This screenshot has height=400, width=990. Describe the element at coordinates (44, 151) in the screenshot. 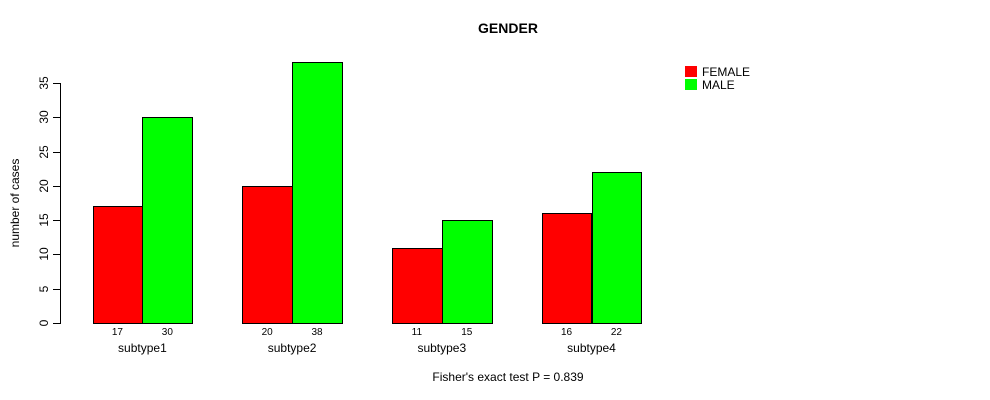

I see `y-axis-tick-label: 25` at that location.